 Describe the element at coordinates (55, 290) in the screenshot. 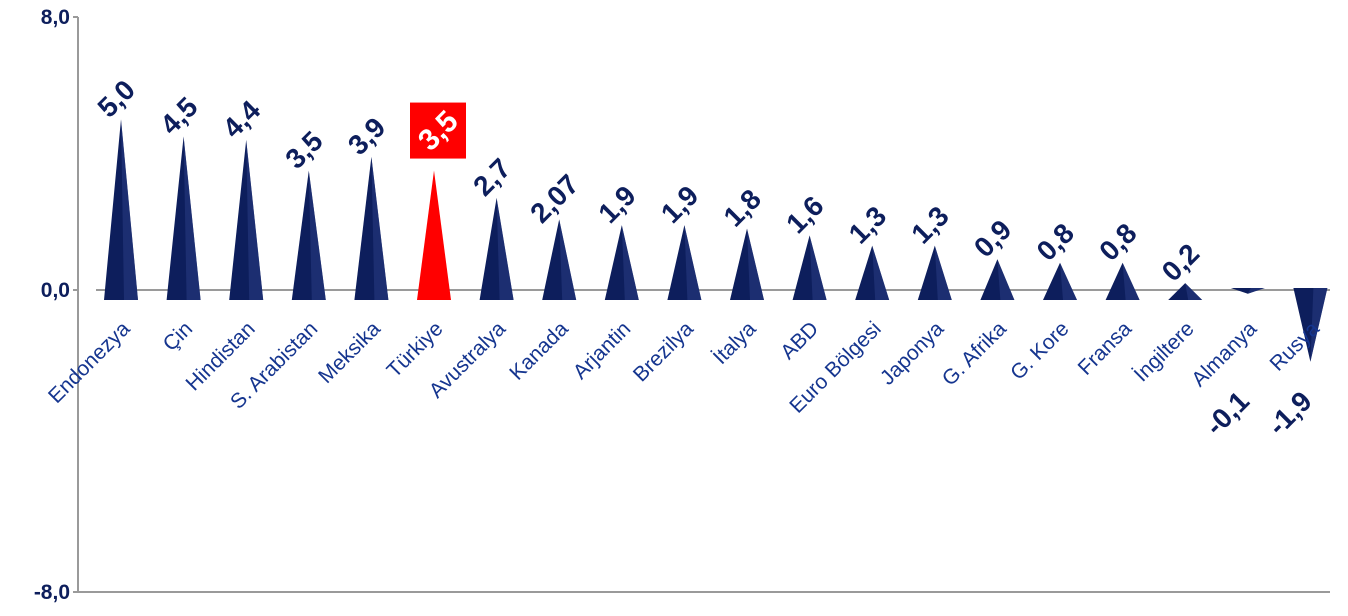

I see `y-tick-label: 0,0` at that location.